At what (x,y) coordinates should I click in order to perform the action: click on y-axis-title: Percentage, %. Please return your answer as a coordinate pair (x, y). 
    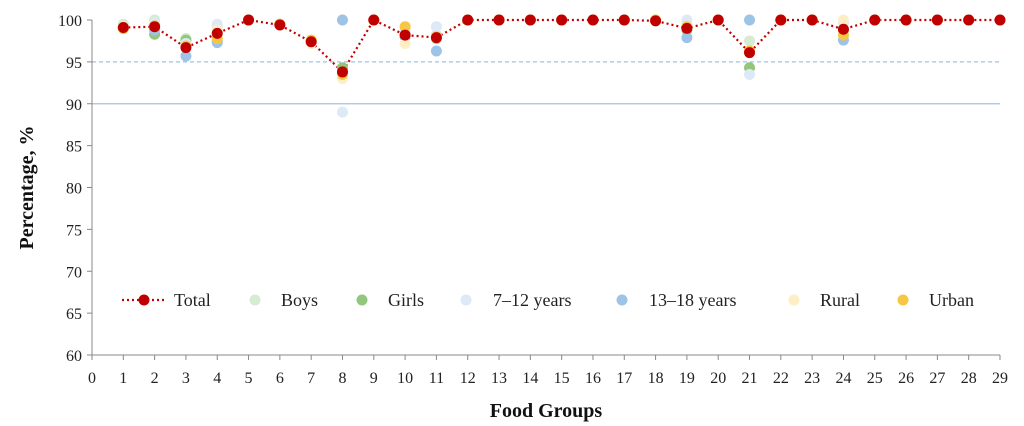
    Looking at the image, I should click on (27, 187).